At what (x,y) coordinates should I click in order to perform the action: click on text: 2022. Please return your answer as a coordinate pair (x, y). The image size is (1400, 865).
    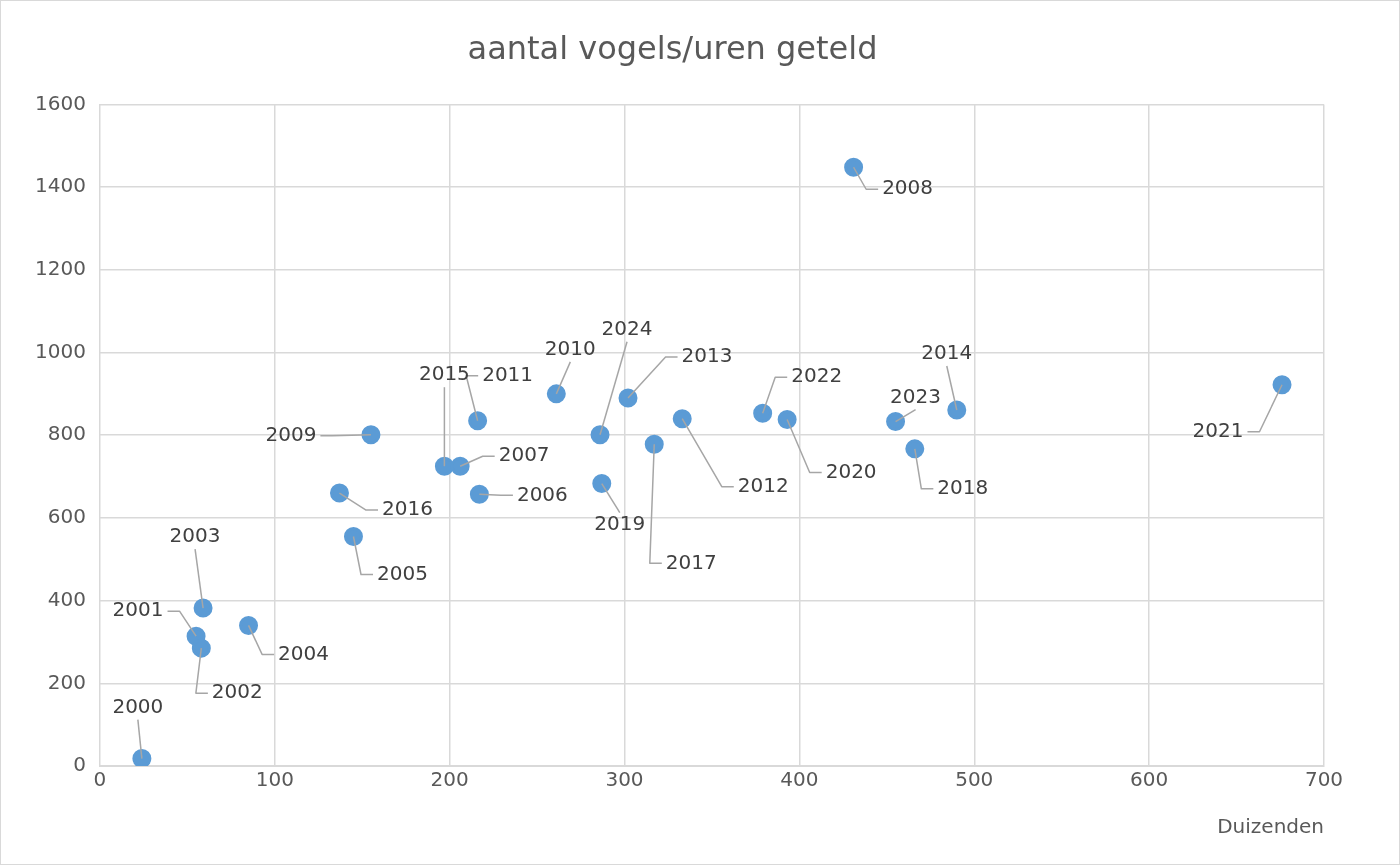
    Looking at the image, I should click on (817, 375).